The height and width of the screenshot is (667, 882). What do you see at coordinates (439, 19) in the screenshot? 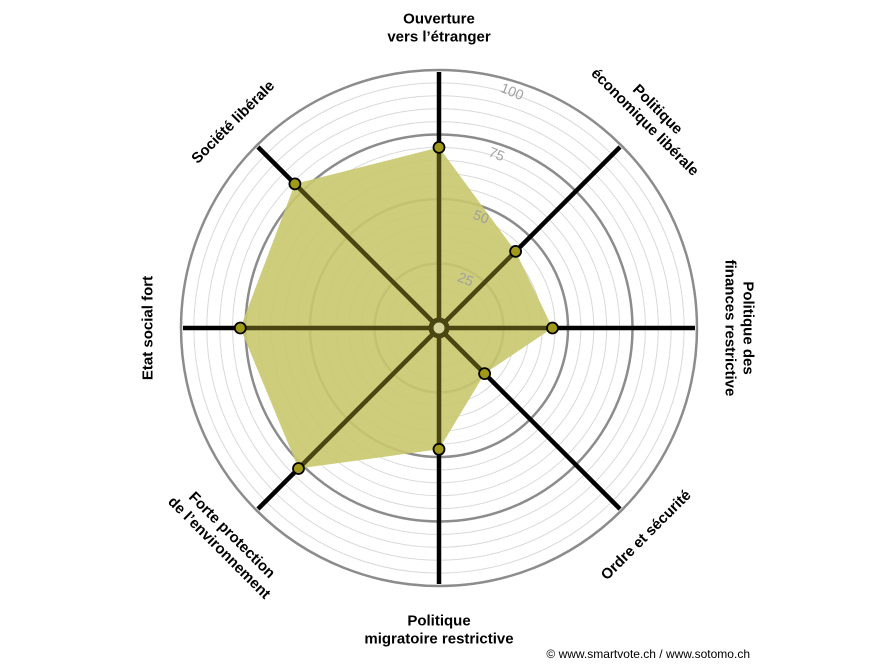
I see `axis-label: Ouverture` at bounding box center [439, 19].